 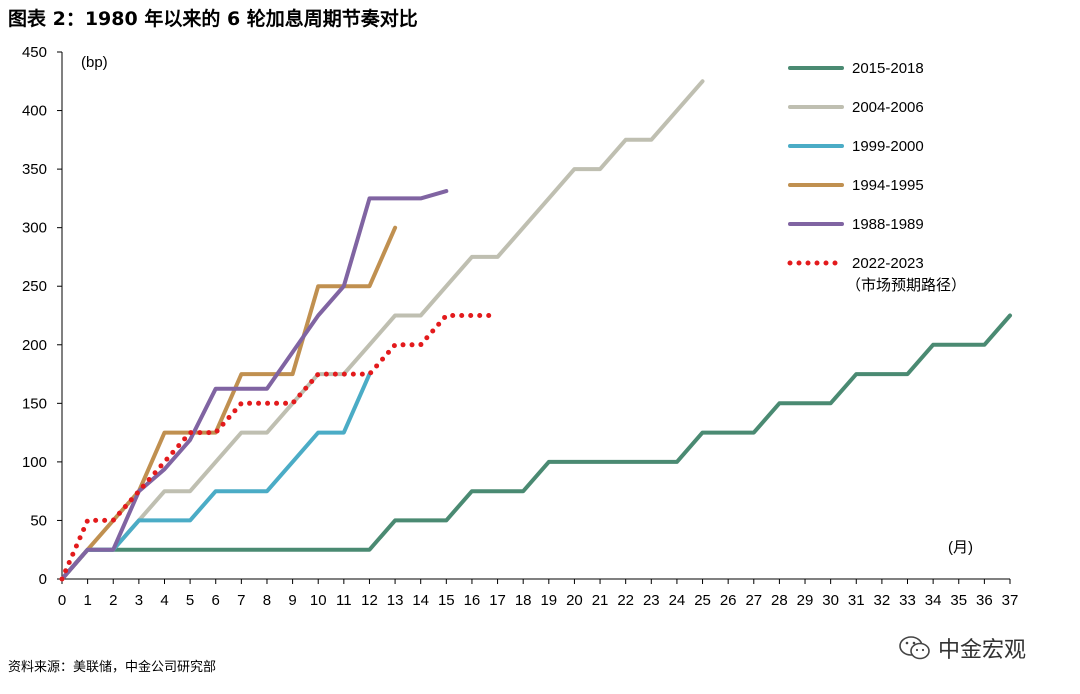 What do you see at coordinates (62, 600) in the screenshot?
I see `x-tick-label: 0` at bounding box center [62, 600].